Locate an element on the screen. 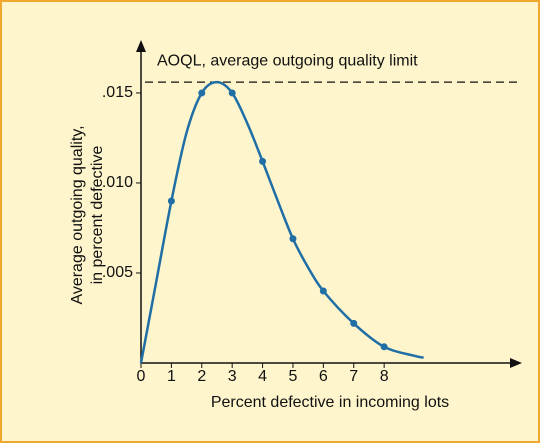 Image resolution: width=540 pixels, height=443 pixels. y-tick-label: .005 is located at coordinates (117, 272).